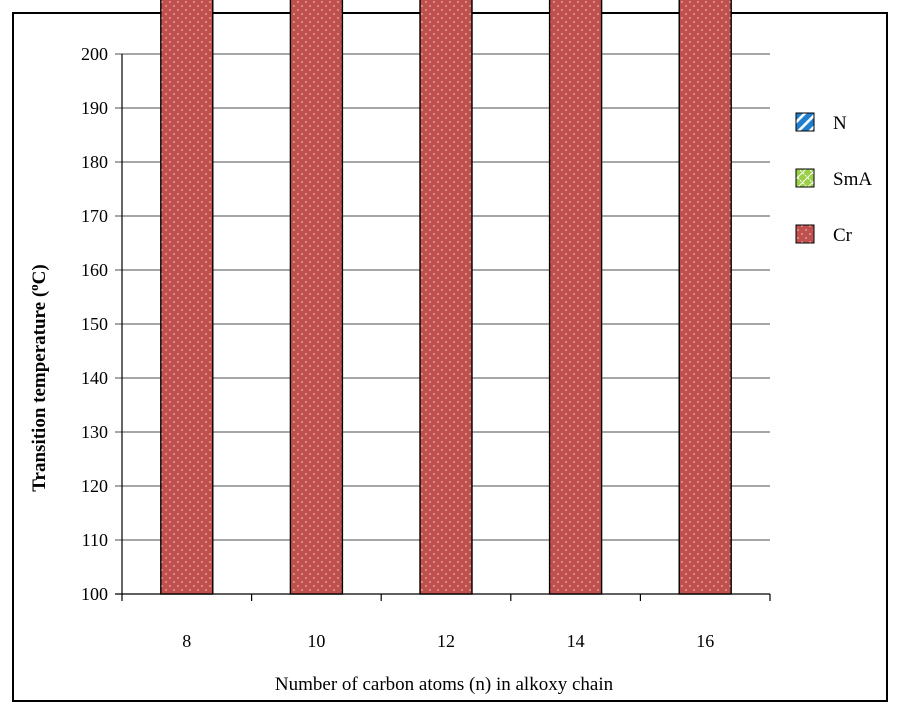 The image size is (902, 715). Describe the element at coordinates (805, 122) in the screenshot. I see `legend-swatch-n` at that location.